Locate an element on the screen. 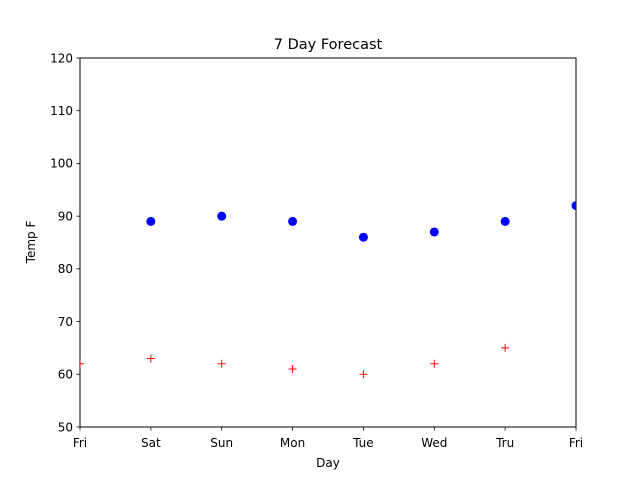 The height and width of the screenshot is (480, 640). y-tick-label: 80 is located at coordinates (65, 269).